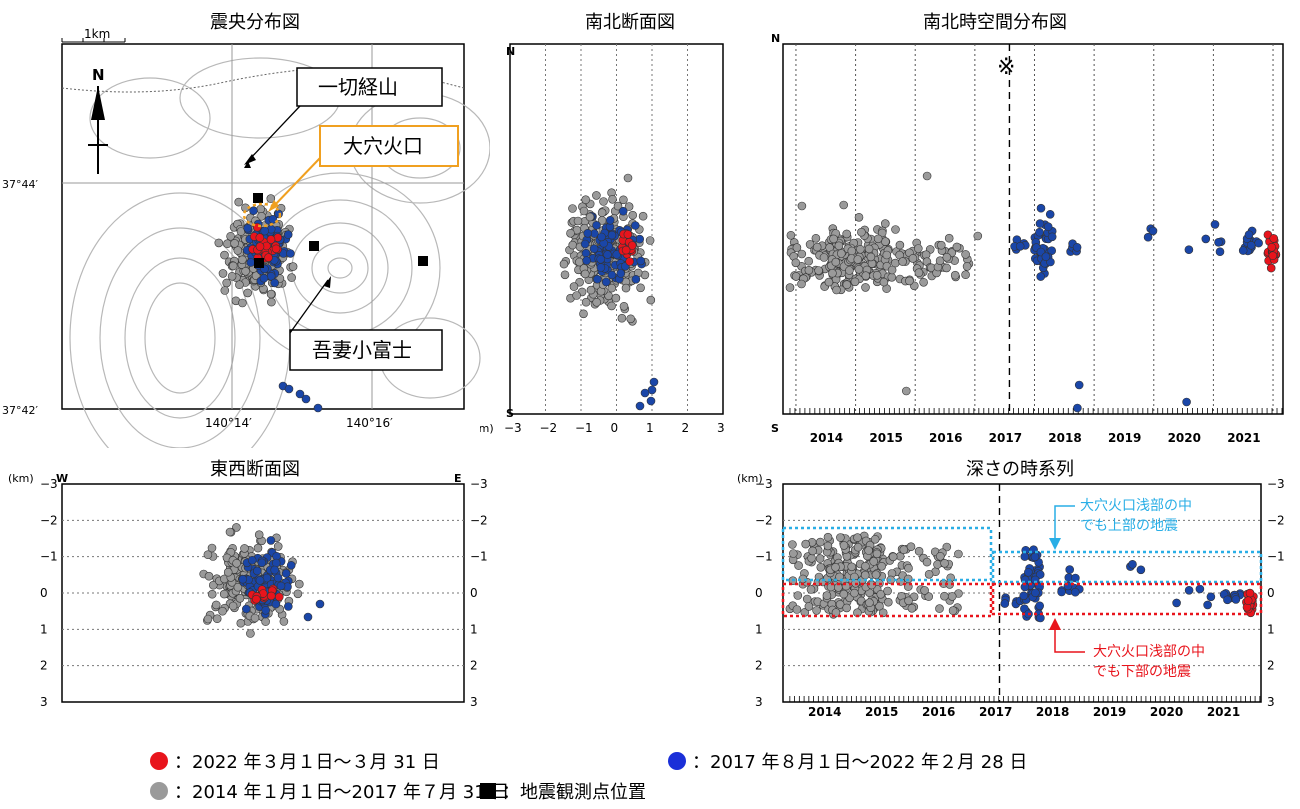  Describe the element at coordinates (1006, 67) in the screenshot. I see `ns-time-mark: ※` at that location.